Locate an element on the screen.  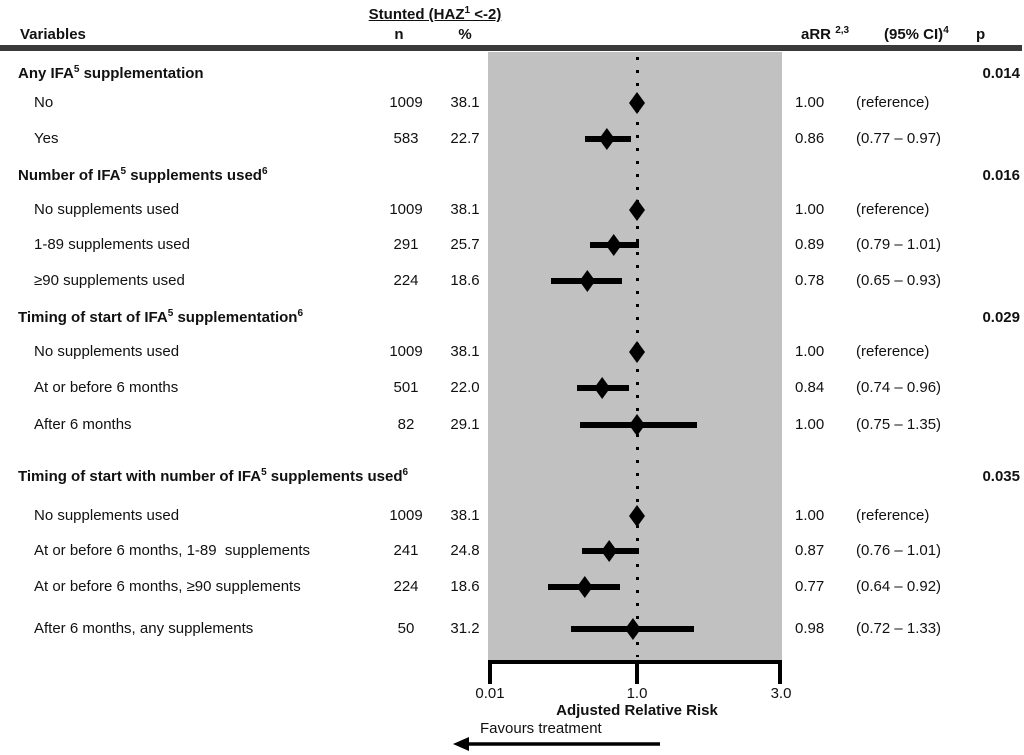
n-value: 241 is located at coordinates (406, 550).